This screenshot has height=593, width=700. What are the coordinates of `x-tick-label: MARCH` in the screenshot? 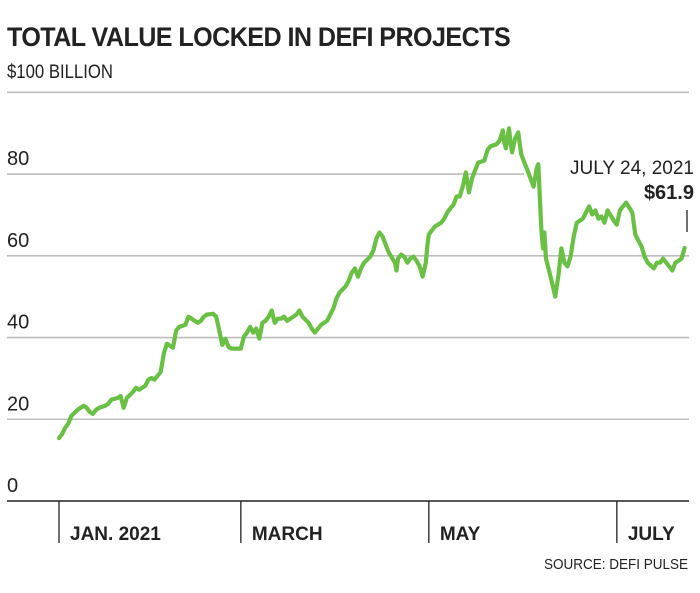 It's located at (287, 534).